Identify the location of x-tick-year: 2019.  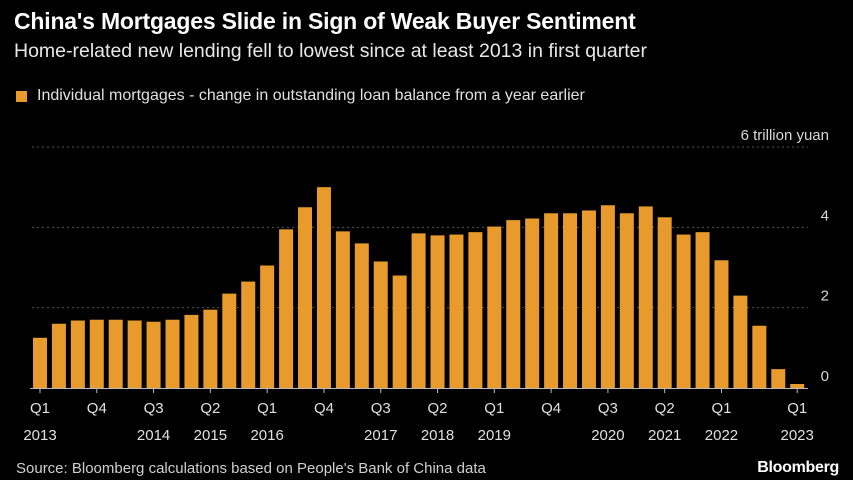
(494, 435).